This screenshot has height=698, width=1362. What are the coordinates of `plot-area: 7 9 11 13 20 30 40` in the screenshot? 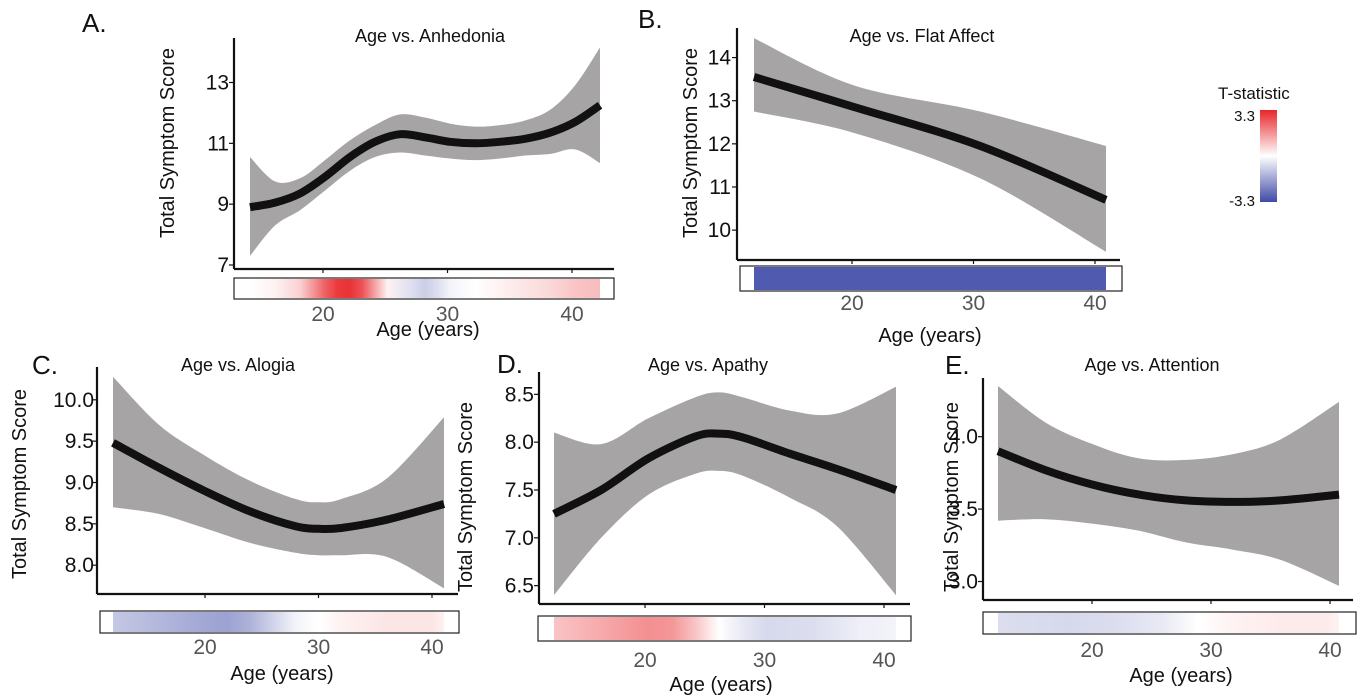 It's located at (410, 182).